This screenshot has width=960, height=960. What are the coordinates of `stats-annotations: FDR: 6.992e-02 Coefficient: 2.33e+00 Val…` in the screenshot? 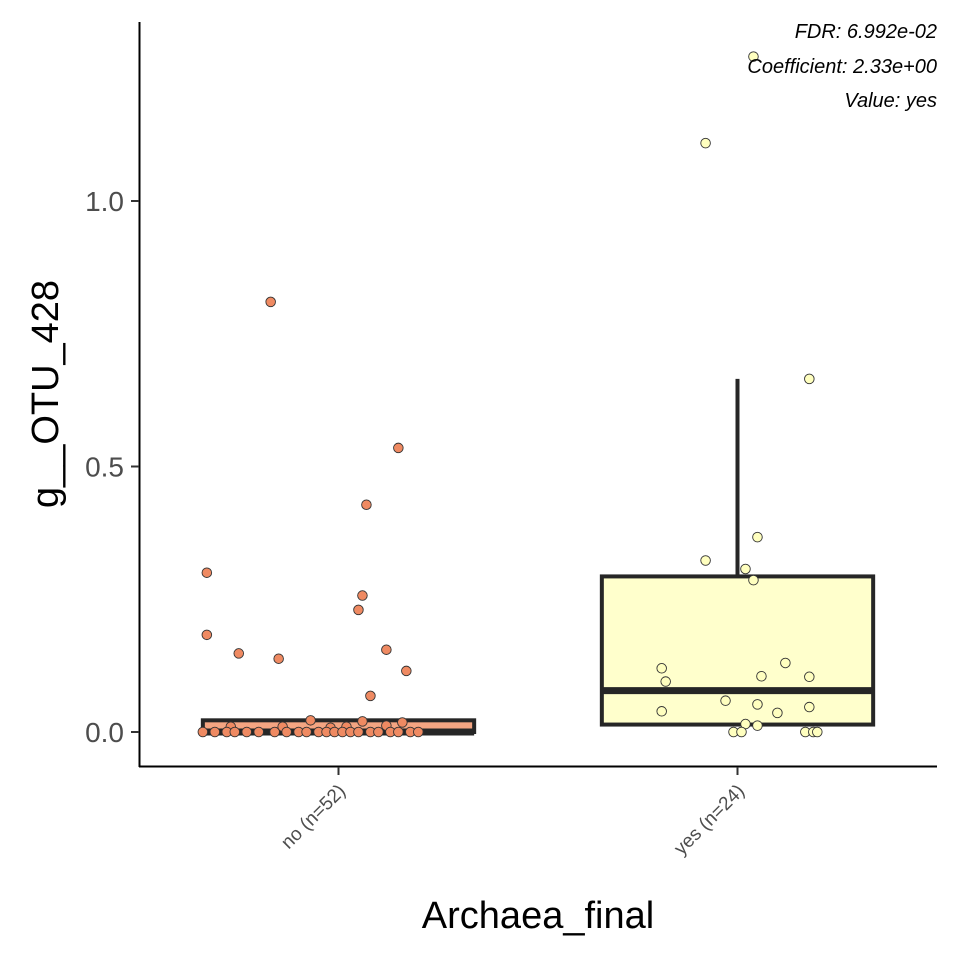 It's located at (842, 66).